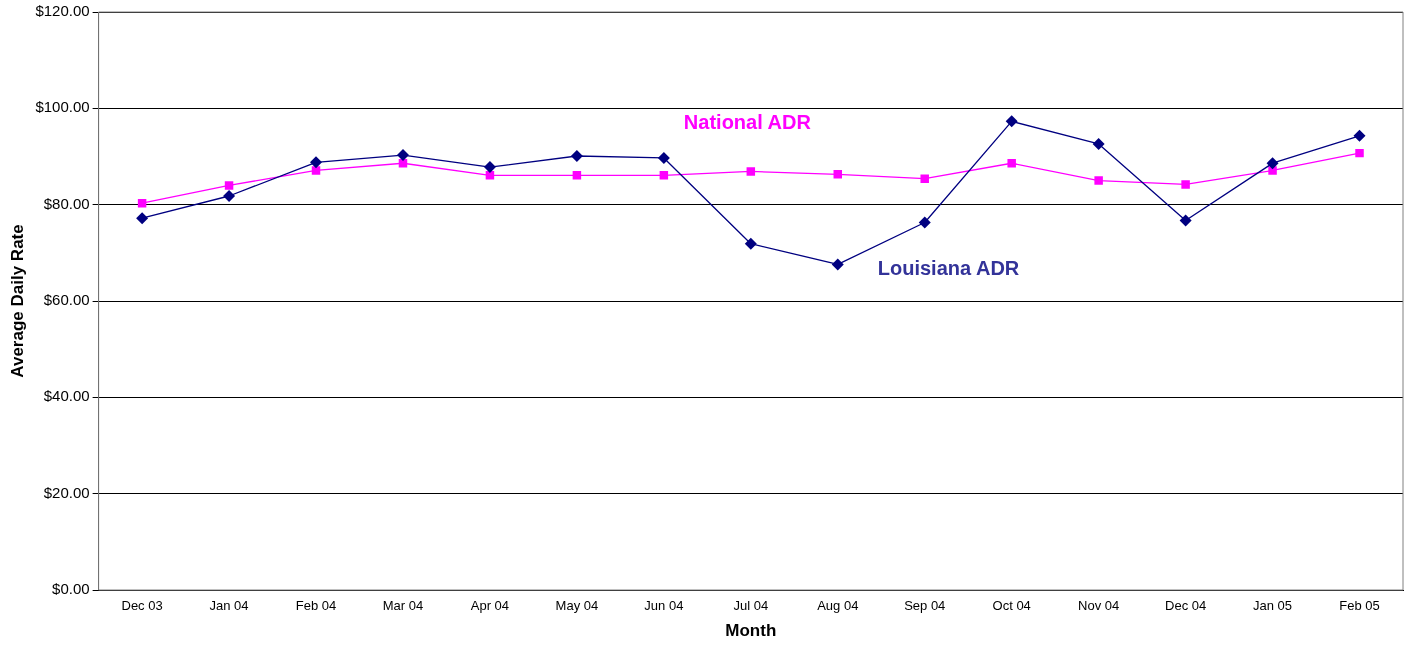 This screenshot has width=1413, height=650. I want to click on x-tick-label: May 04, so click(577, 606).